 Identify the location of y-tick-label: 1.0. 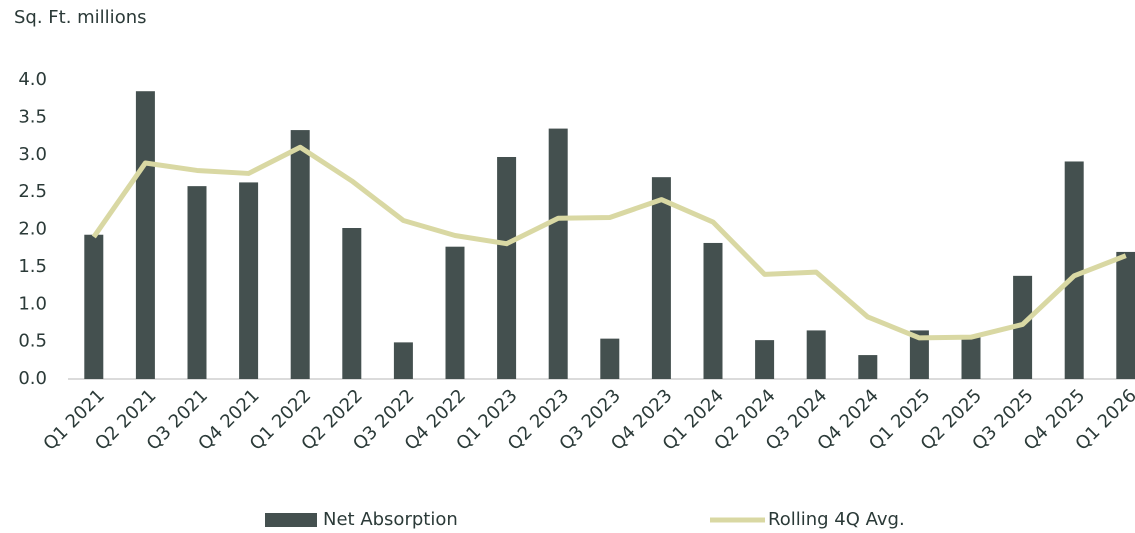
(32, 303).